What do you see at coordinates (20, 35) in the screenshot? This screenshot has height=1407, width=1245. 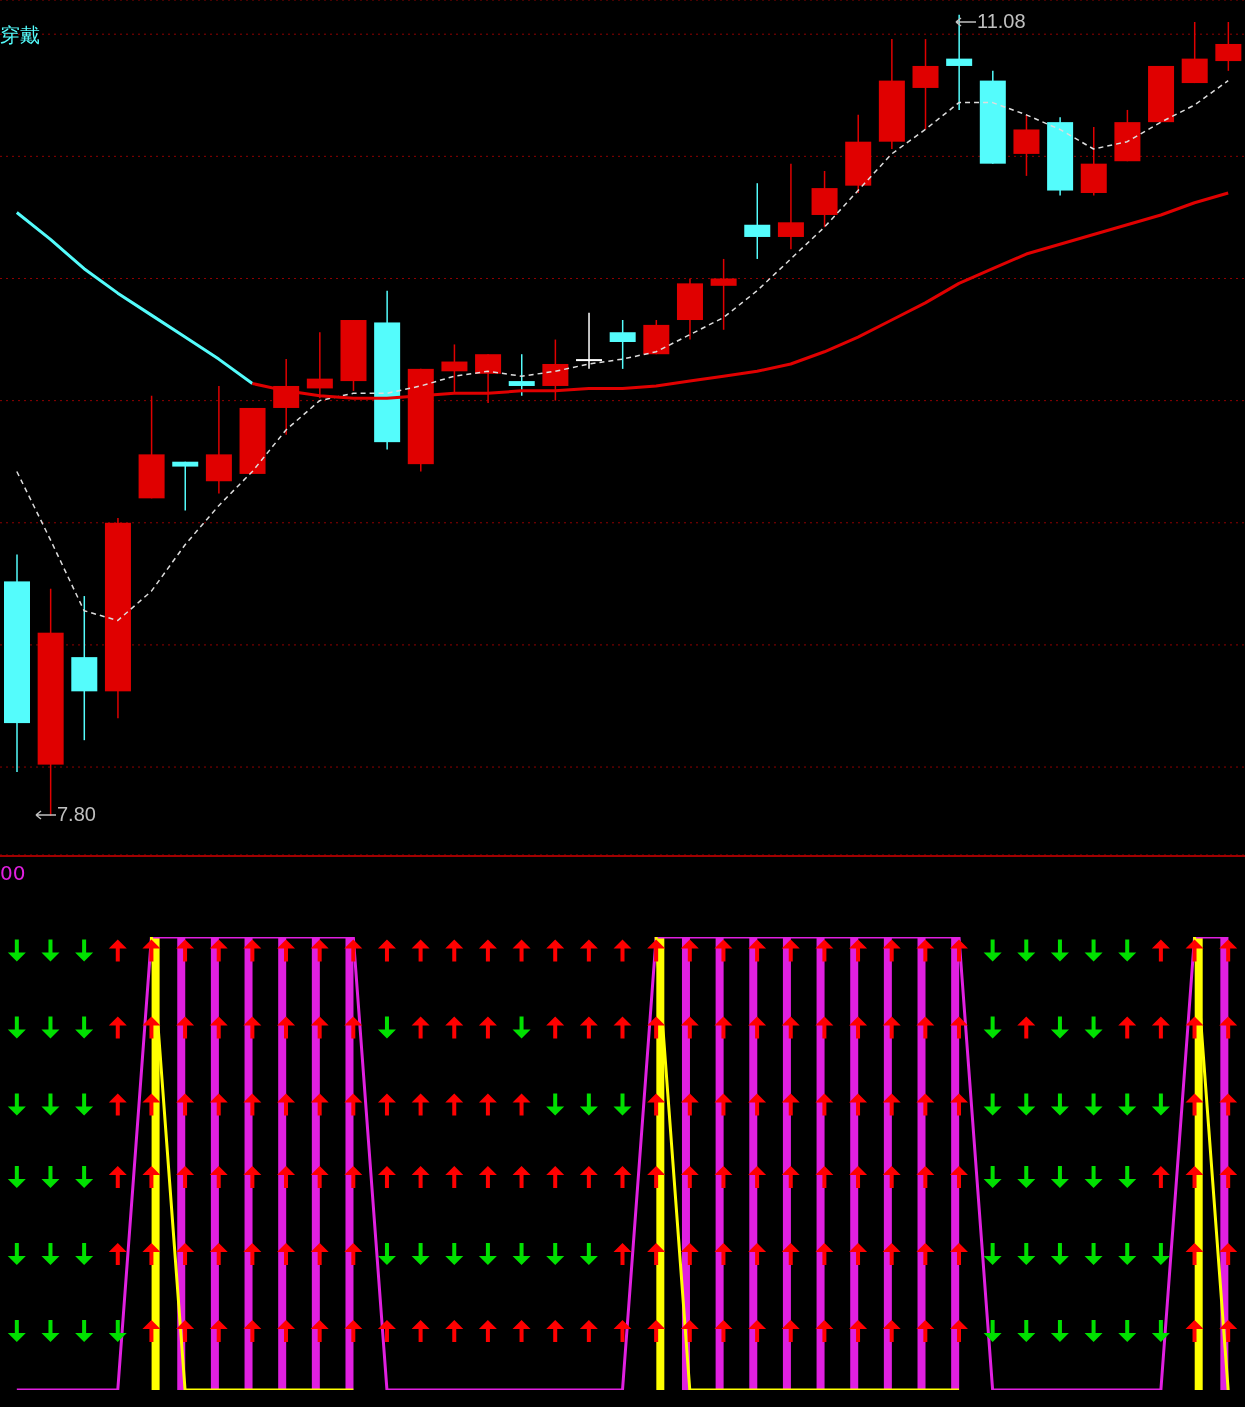 I see `text: 穿戴` at bounding box center [20, 35].